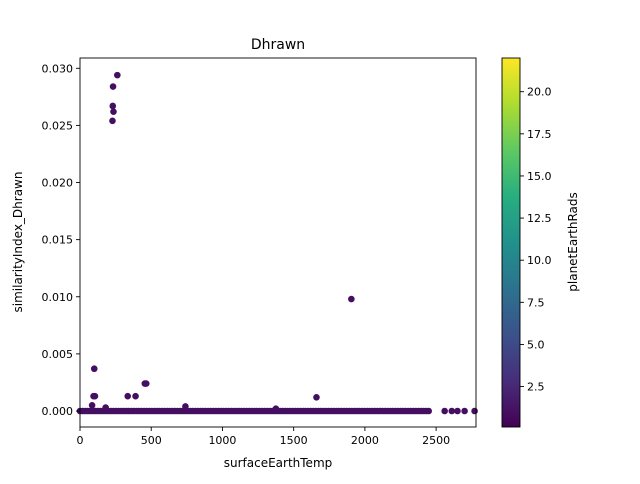 The width and height of the screenshot is (640, 484). What do you see at coordinates (536, 387) in the screenshot?
I see `colorbar-tick-label: 2.5` at bounding box center [536, 387].